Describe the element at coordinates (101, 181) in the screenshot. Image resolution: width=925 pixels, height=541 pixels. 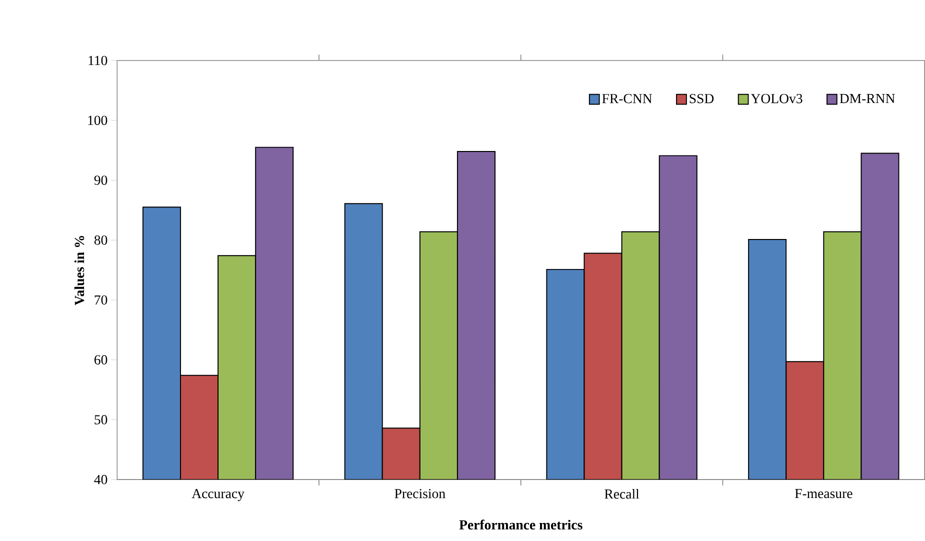
I see `y-tick-label: 90` at that location.